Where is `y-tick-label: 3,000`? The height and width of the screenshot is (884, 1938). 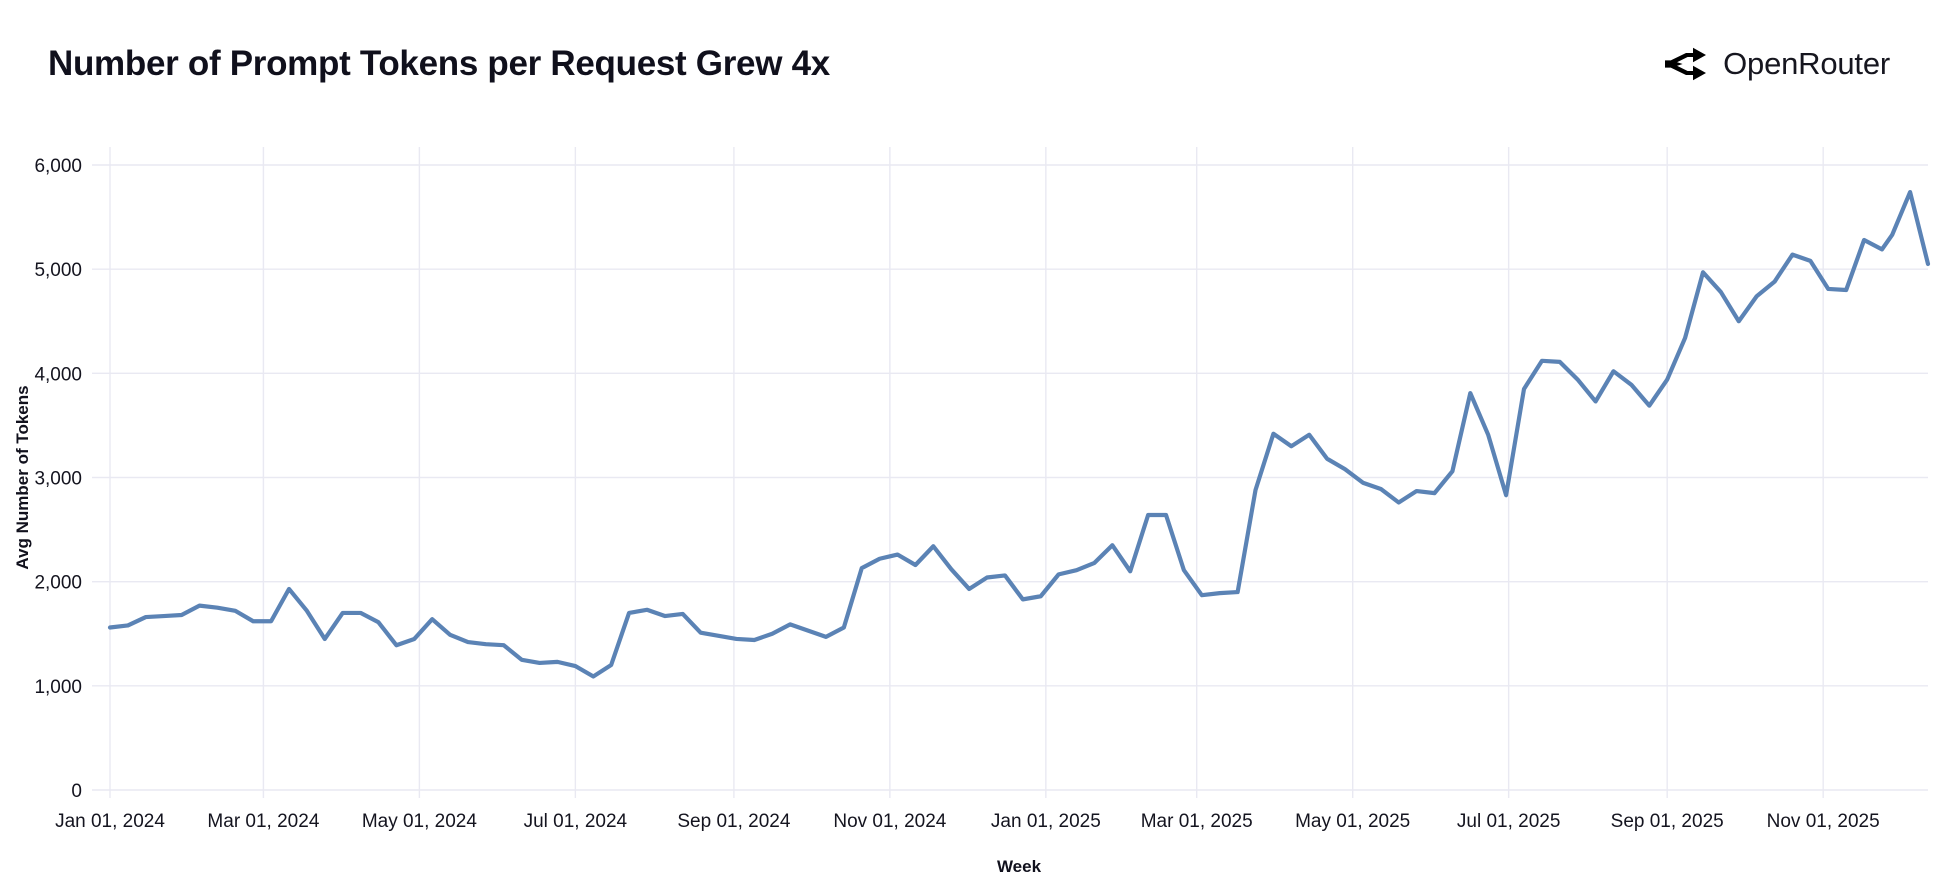
y-tick-label: 3,000 is located at coordinates (58, 479).